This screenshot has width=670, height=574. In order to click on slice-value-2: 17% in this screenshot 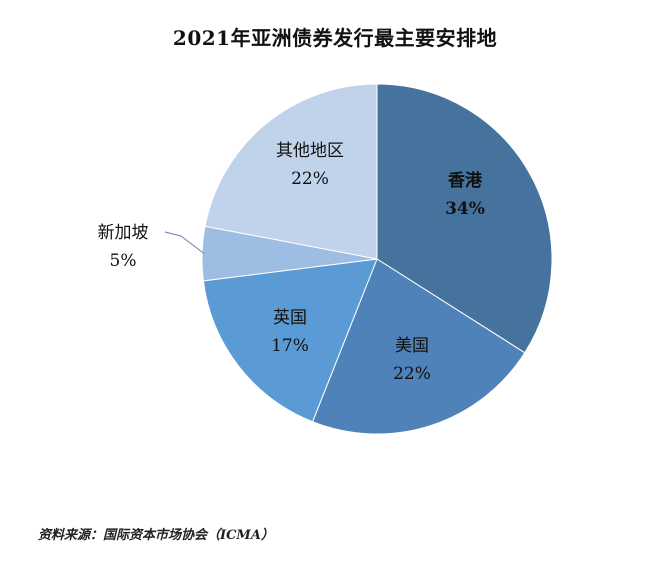, I will do `click(290, 346)`.